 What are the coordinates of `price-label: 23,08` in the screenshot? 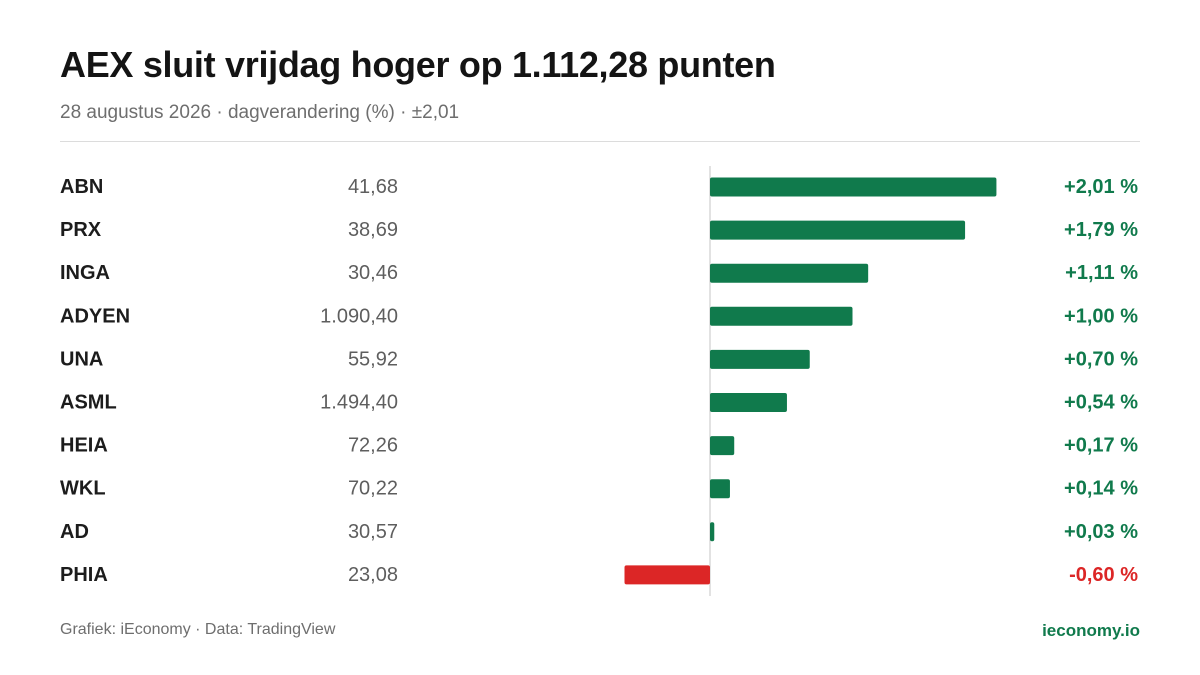 It's located at (373, 575).